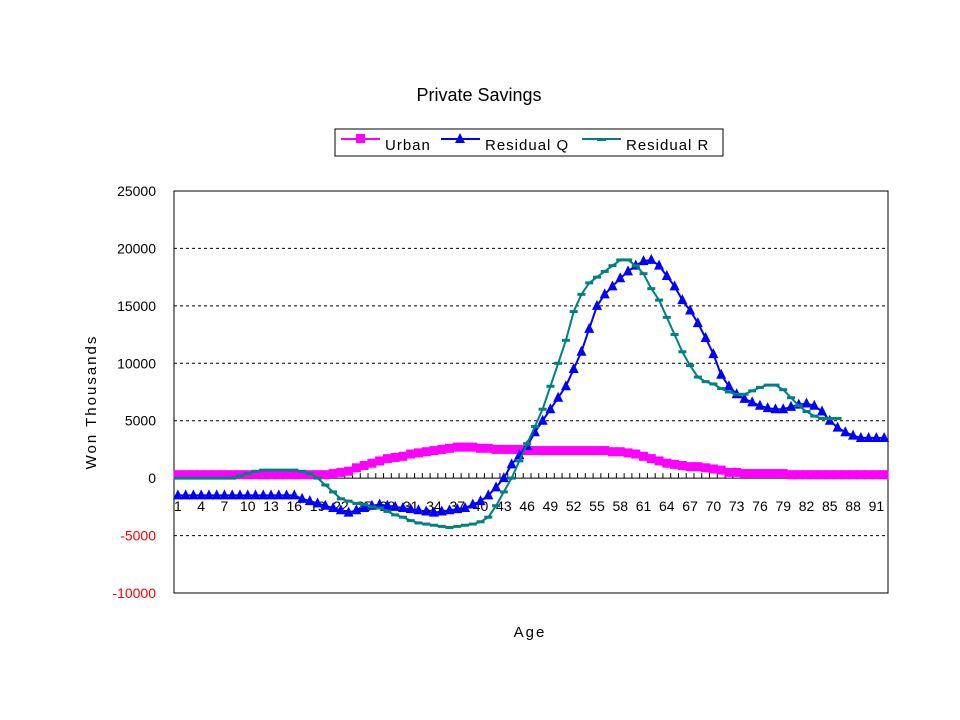 The image size is (960, 720). Describe the element at coordinates (667, 145) in the screenshot. I see `legend-label-residual-r: Residual R` at that location.